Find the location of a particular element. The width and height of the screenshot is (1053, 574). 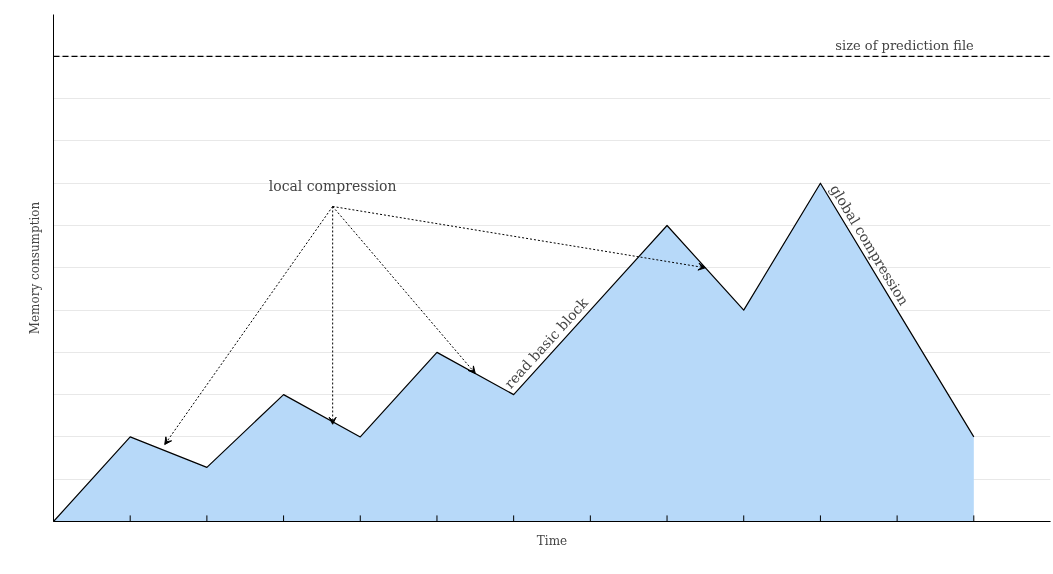

y-axis-title: Memory consumption is located at coordinates (34, 268).